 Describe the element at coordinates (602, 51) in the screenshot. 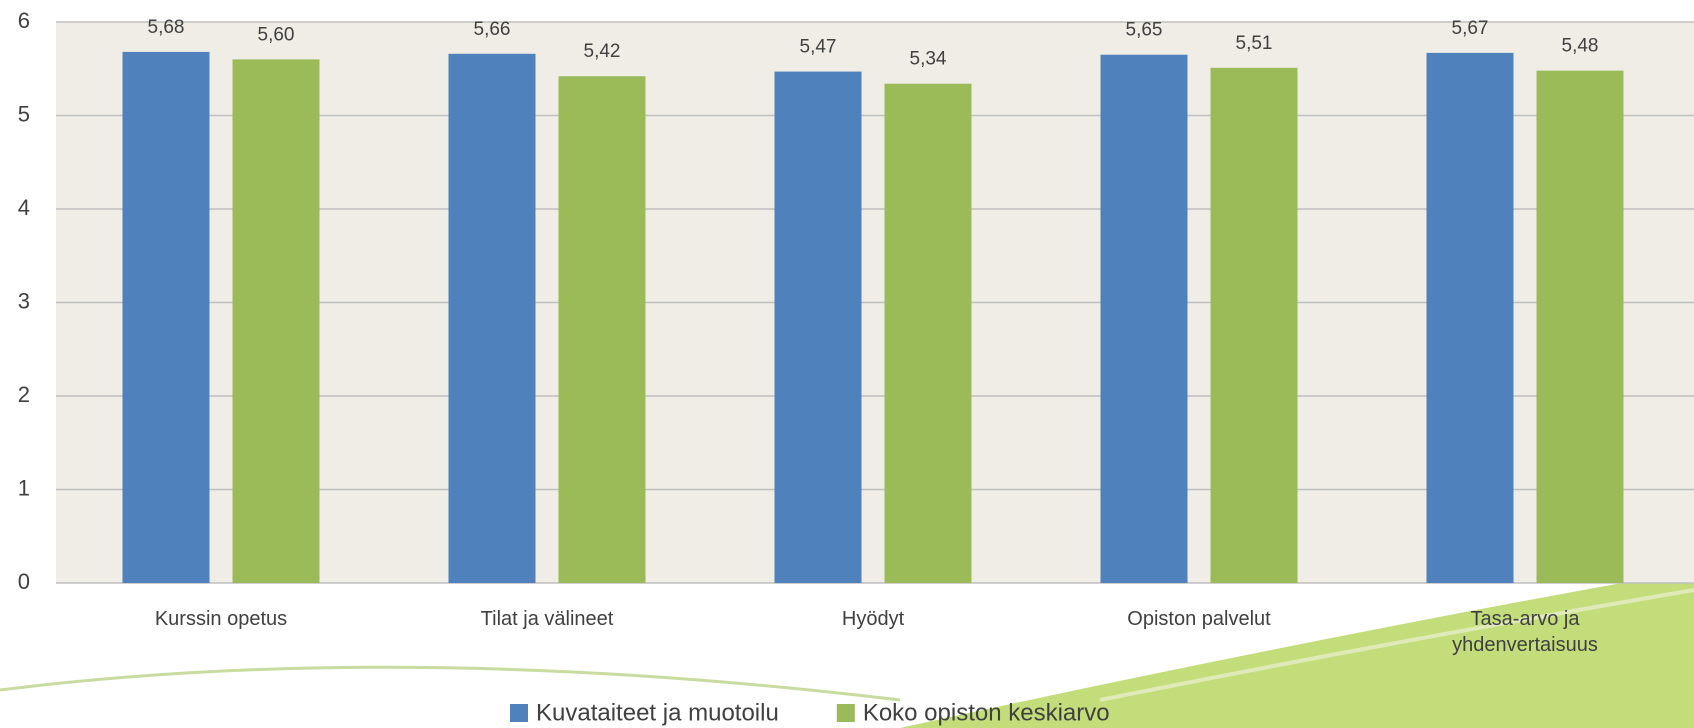

I see `value-label: 5,42` at that location.